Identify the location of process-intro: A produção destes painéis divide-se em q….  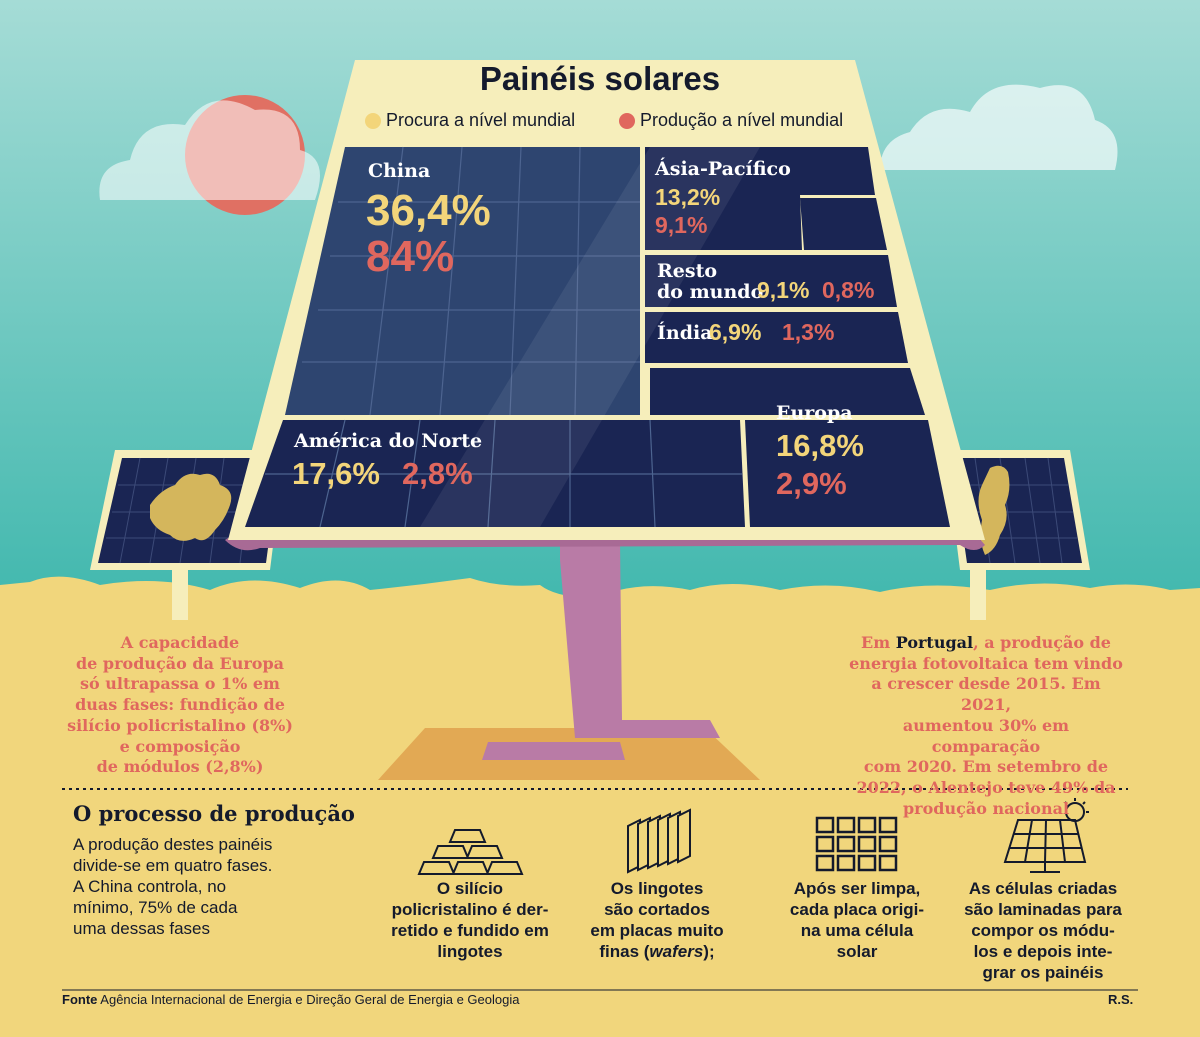
(172, 886).